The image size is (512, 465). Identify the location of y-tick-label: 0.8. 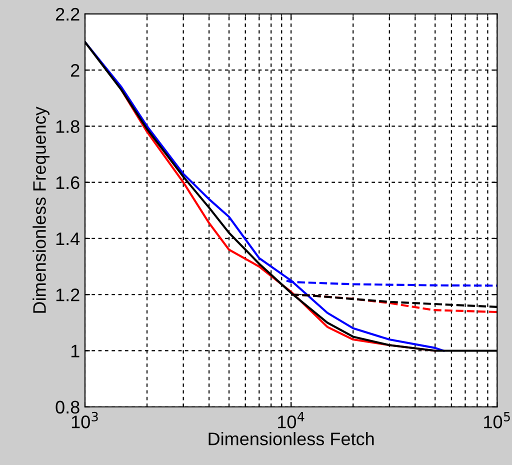
(68, 407).